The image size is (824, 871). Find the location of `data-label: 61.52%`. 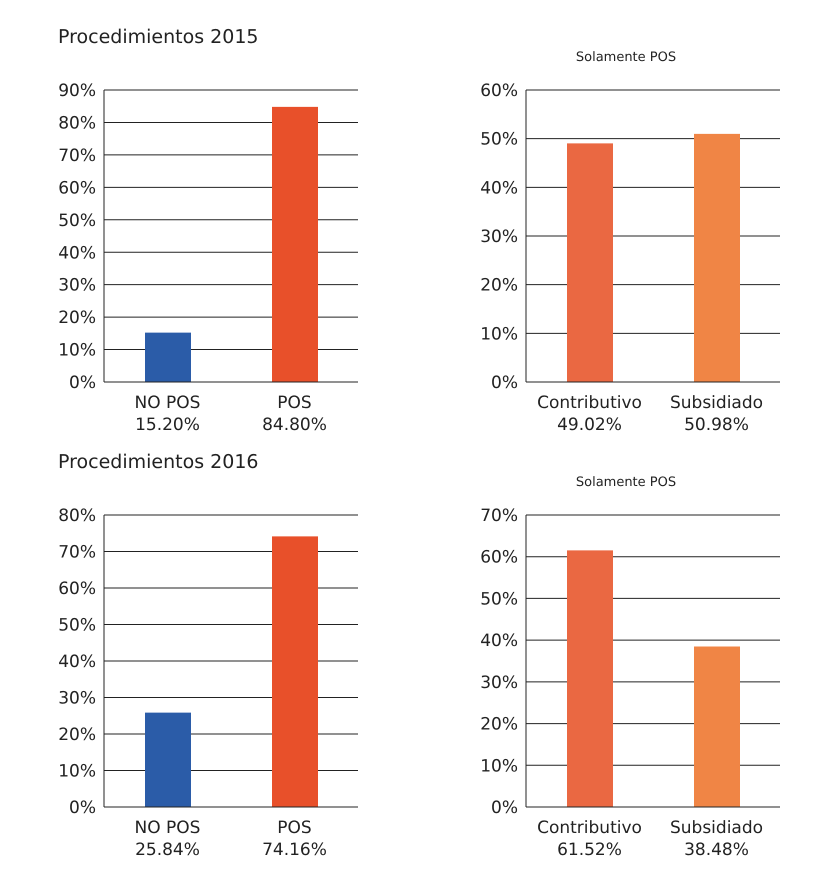

data-label: 61.52% is located at coordinates (589, 850).